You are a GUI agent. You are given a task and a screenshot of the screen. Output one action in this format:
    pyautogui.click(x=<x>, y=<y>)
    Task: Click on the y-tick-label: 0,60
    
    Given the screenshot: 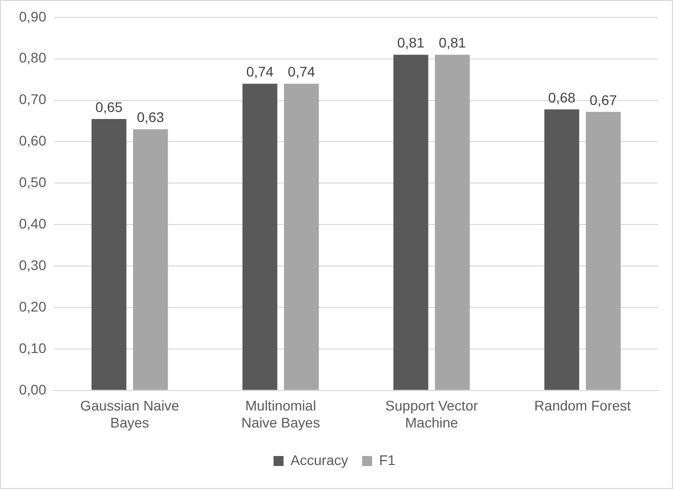 What is the action you would take?
    pyautogui.click(x=32, y=140)
    